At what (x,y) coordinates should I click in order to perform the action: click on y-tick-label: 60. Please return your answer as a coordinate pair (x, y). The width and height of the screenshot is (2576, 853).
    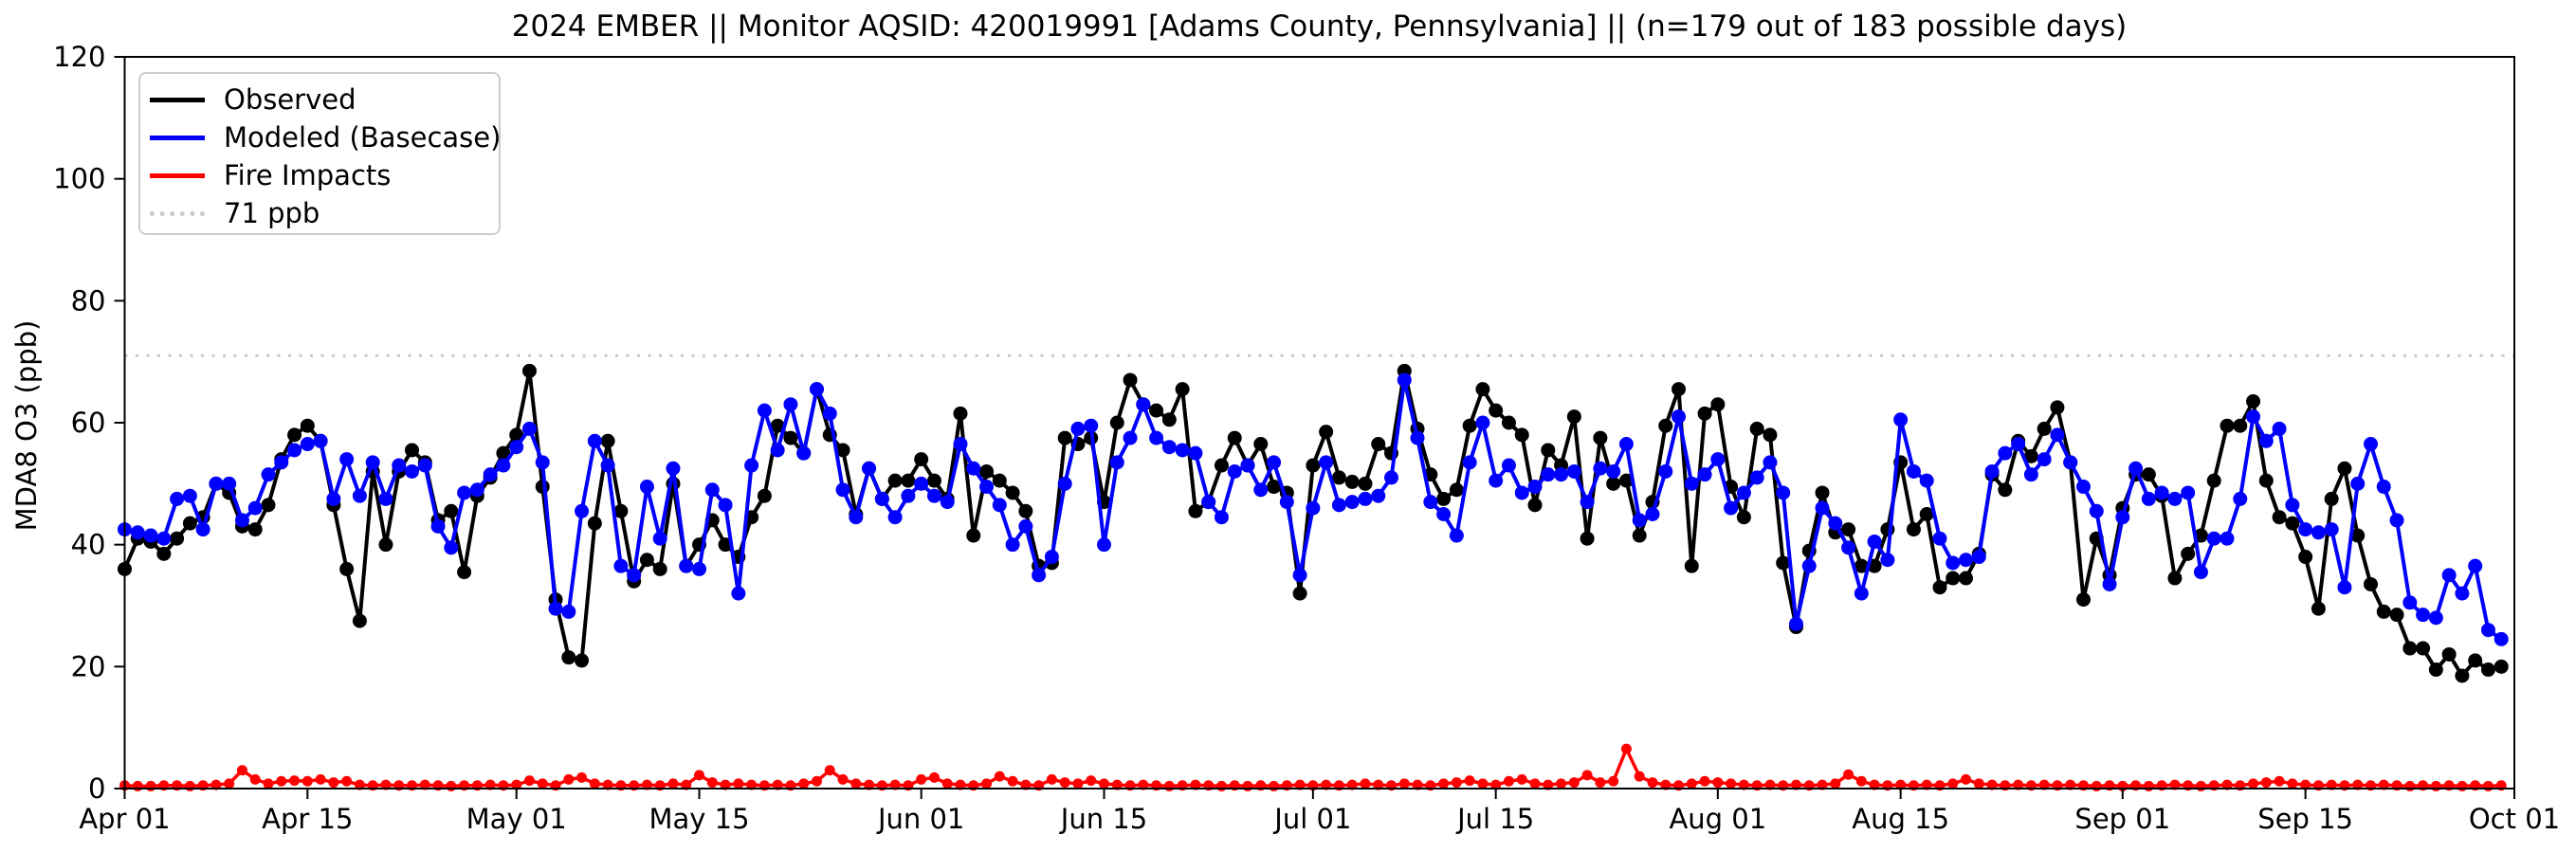
    Looking at the image, I should click on (88, 423).